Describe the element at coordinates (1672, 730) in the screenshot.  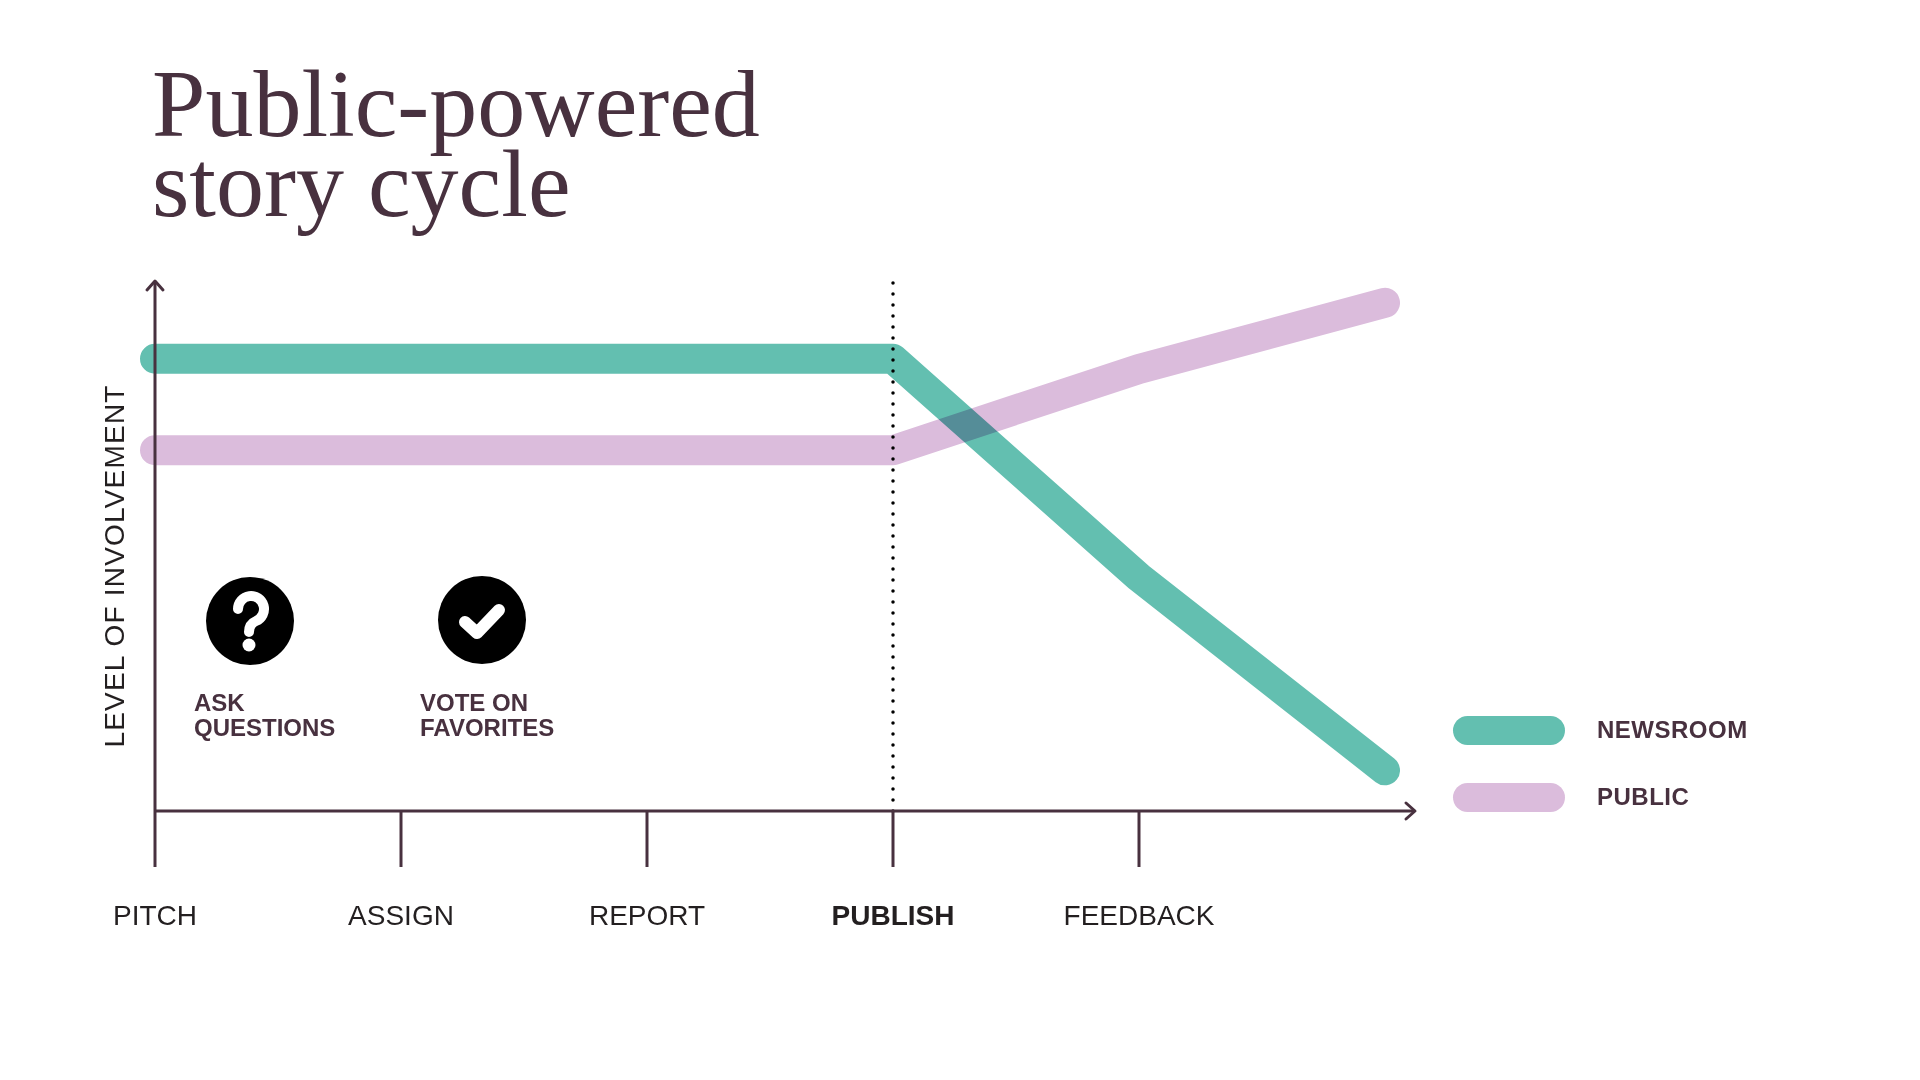
I see `legend-label: NEWSROOM` at that location.